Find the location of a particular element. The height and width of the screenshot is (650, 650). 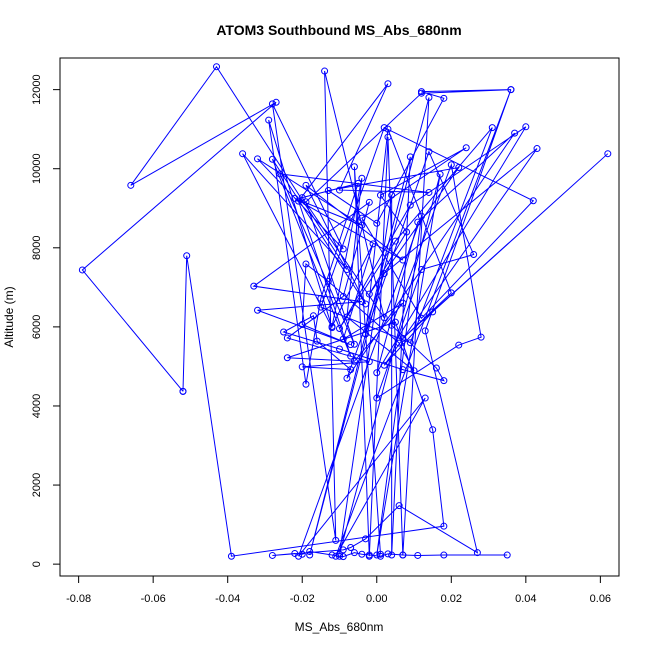

y-axis: 0 2000 4000 6000 8000 10000 12000 is located at coordinates (46, 320).